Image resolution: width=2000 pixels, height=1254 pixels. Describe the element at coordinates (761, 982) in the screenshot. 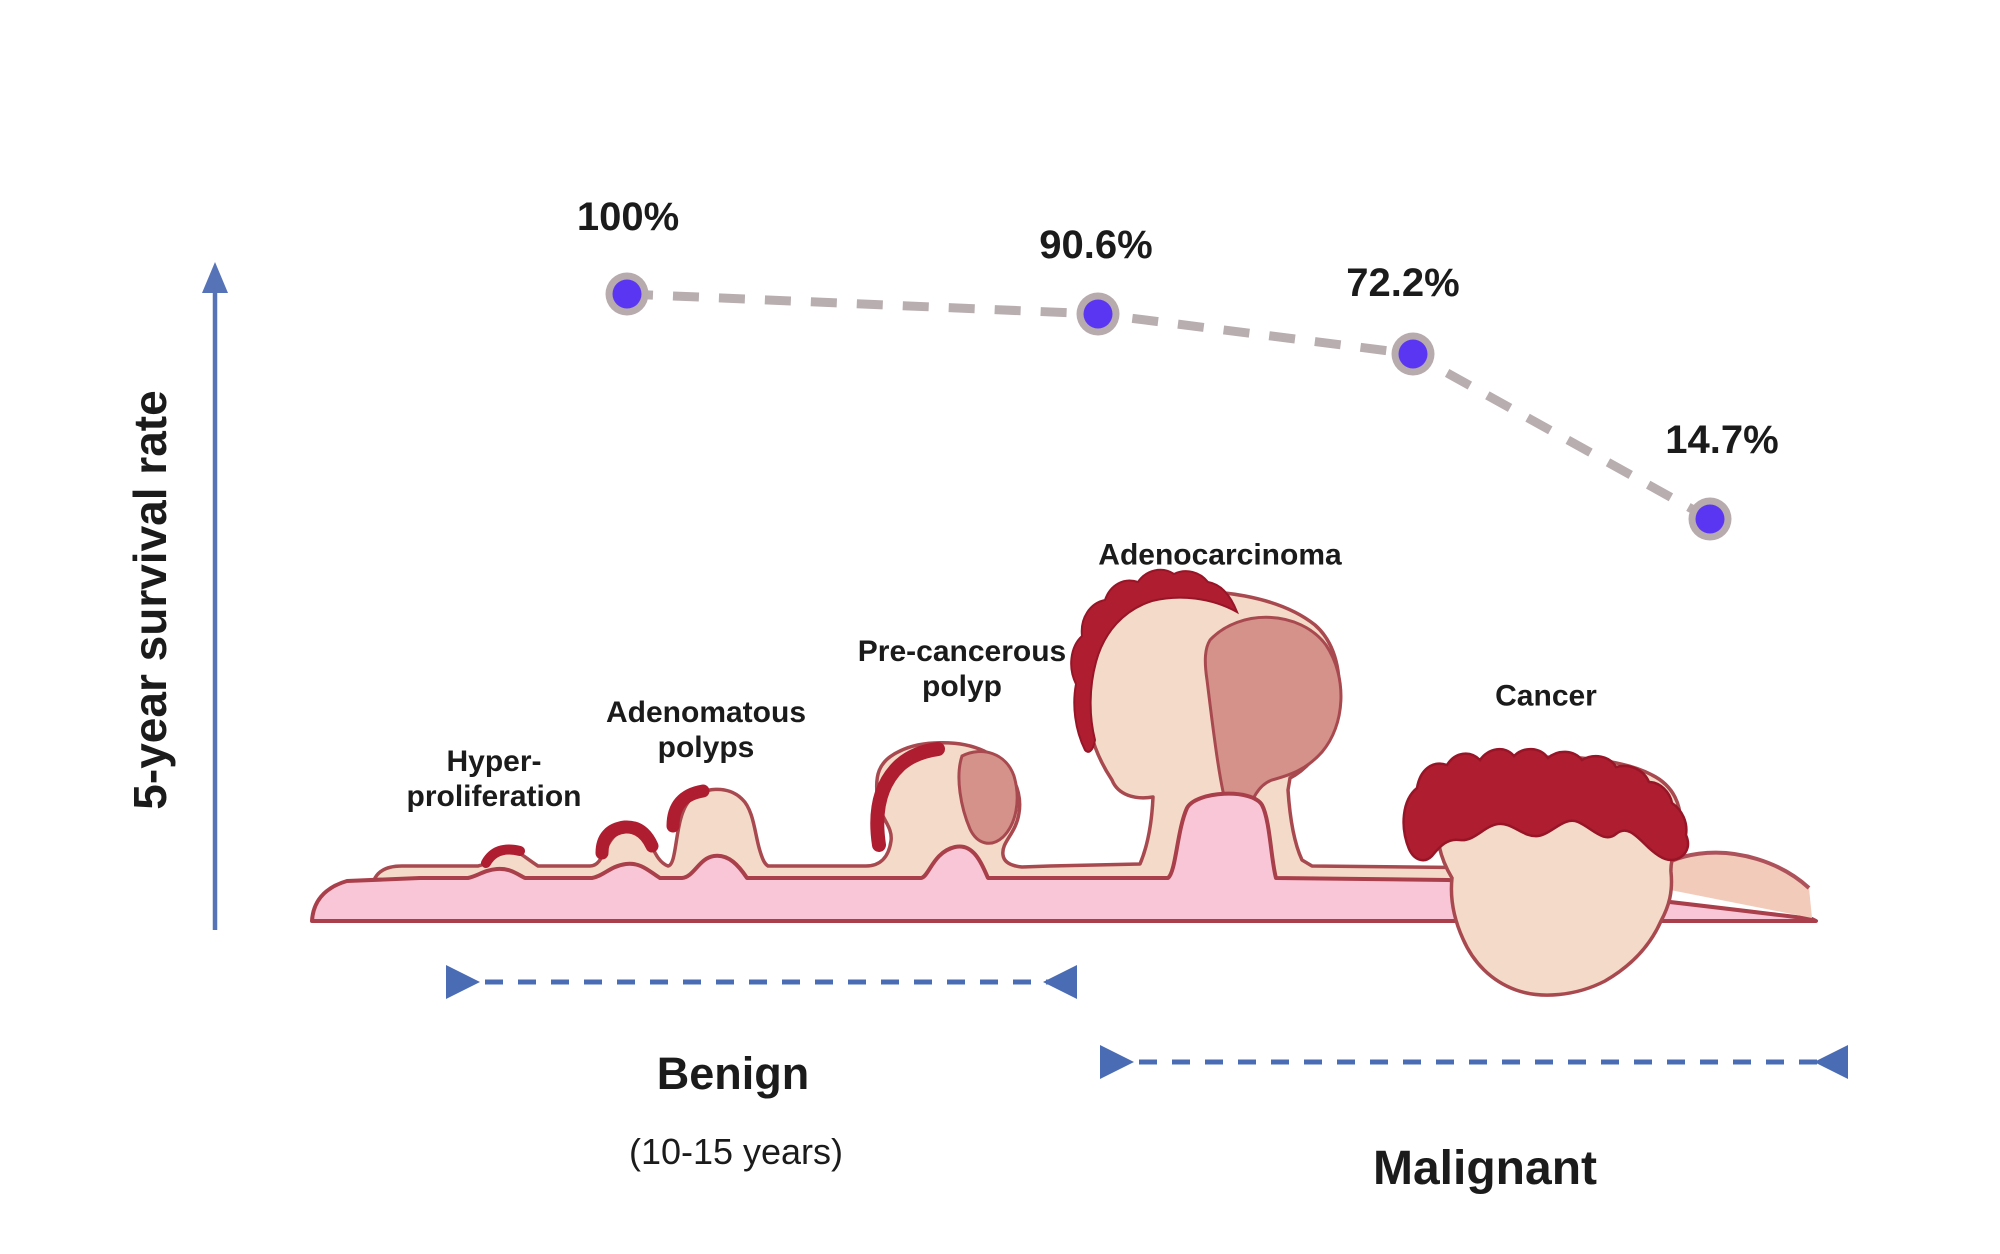

I see `benign-range-arrow` at that location.